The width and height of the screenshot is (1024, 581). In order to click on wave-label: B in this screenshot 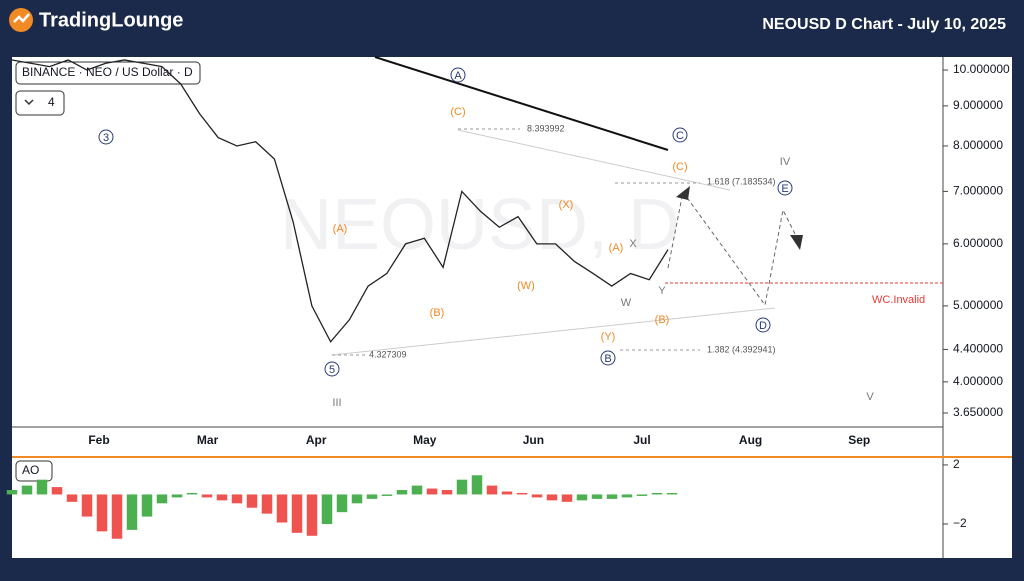, I will do `click(607, 359)`.